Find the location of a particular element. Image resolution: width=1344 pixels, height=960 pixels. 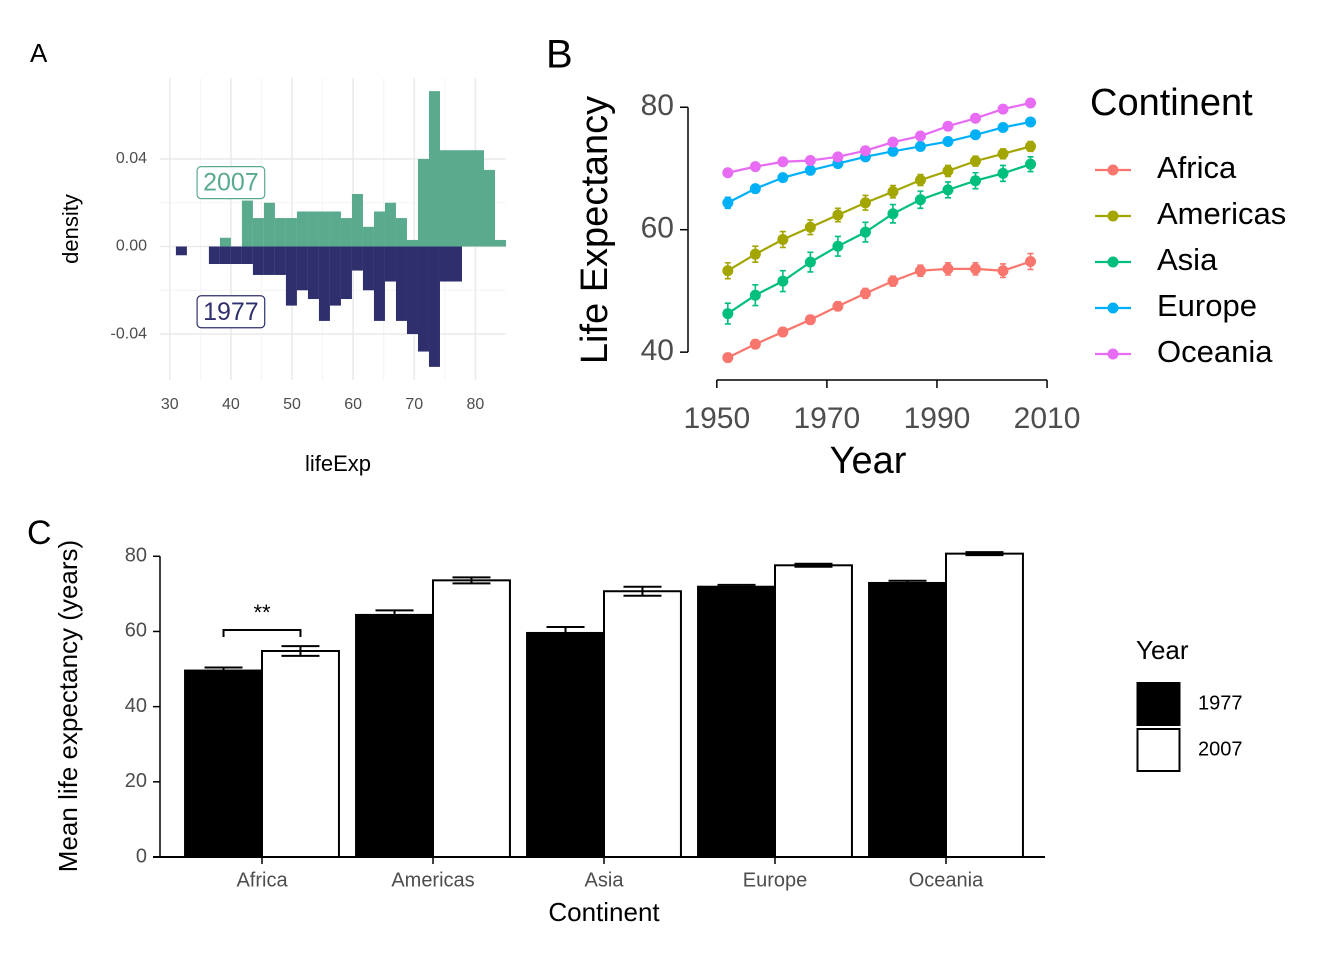

x-tick-label: 50 is located at coordinates (292, 404).